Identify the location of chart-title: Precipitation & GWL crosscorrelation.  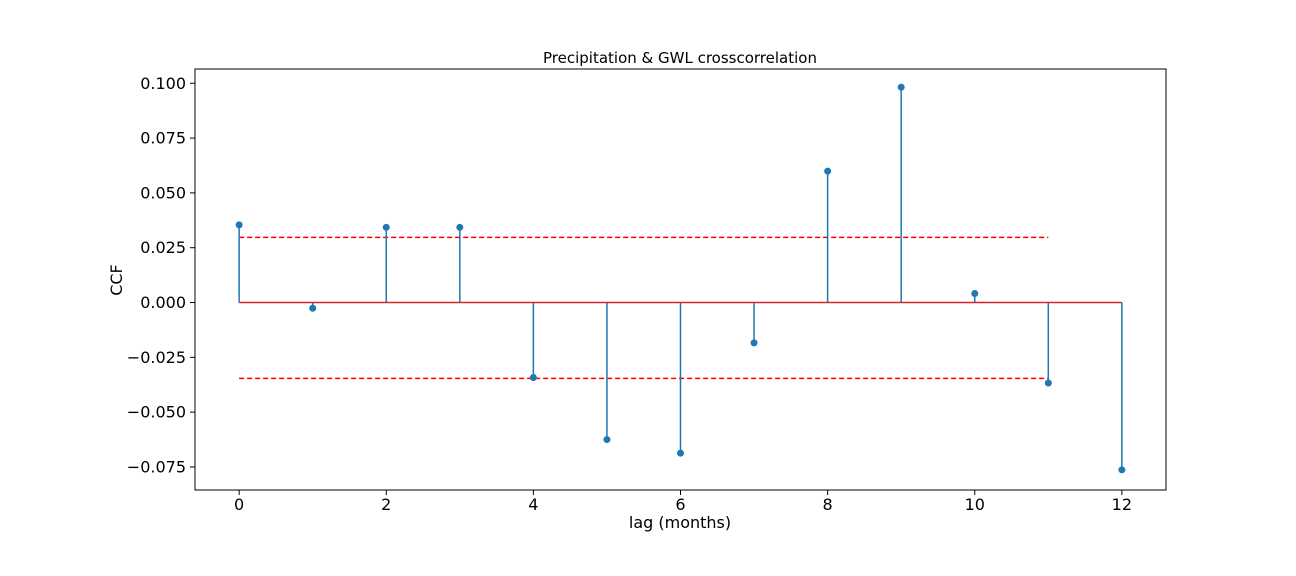
(680, 58).